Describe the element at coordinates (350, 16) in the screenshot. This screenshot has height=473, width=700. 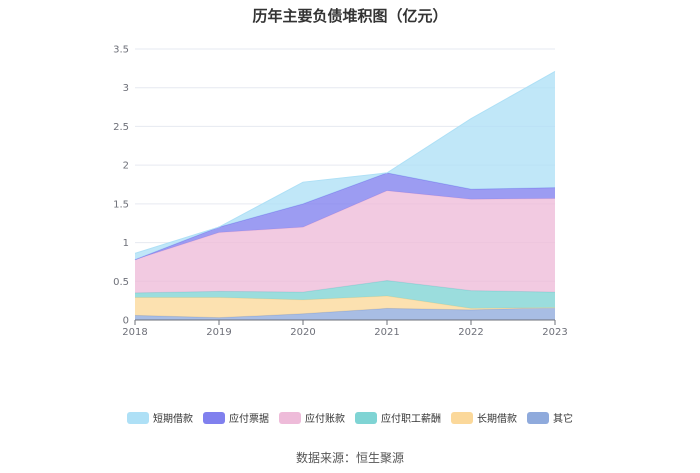
I see `chart-title: 历年主要负债堆积图（亿元）` at that location.